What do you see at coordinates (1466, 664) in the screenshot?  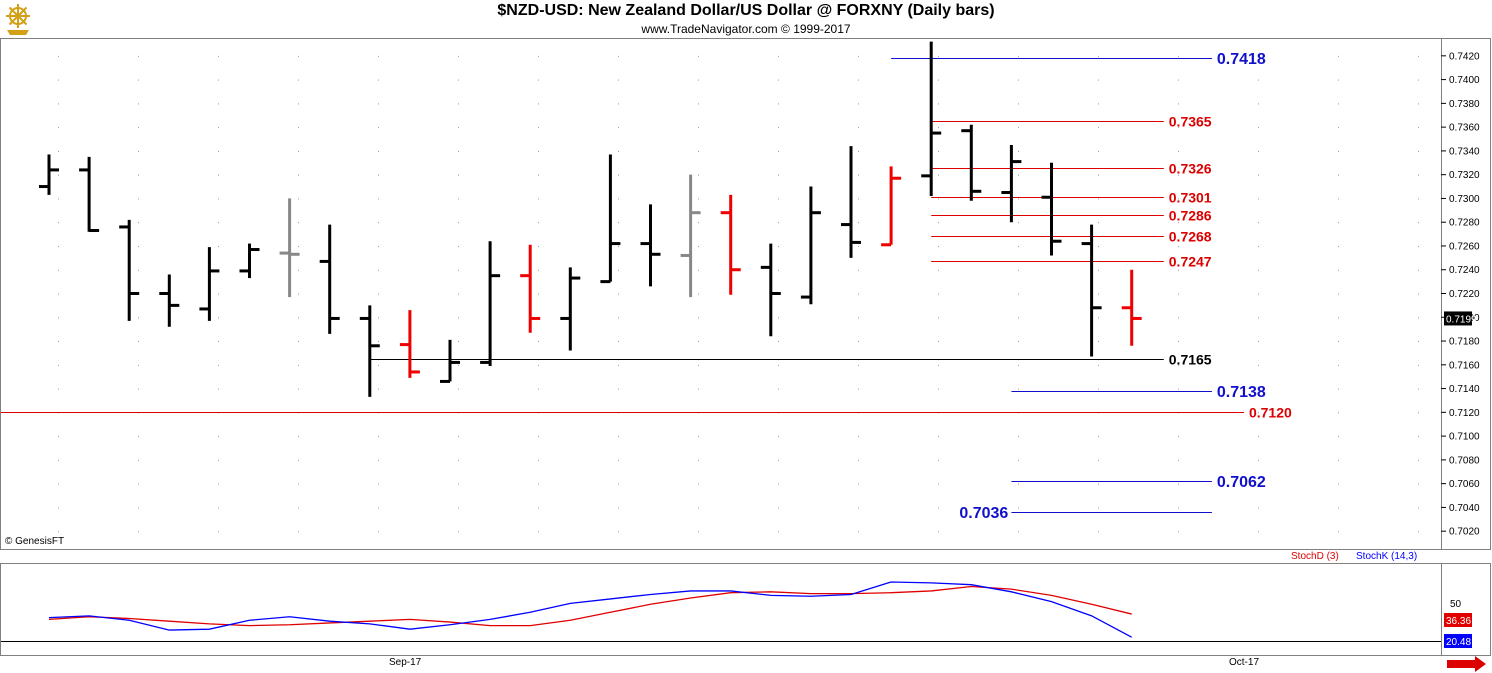 I see `scroll-right-arrow-icon` at bounding box center [1466, 664].